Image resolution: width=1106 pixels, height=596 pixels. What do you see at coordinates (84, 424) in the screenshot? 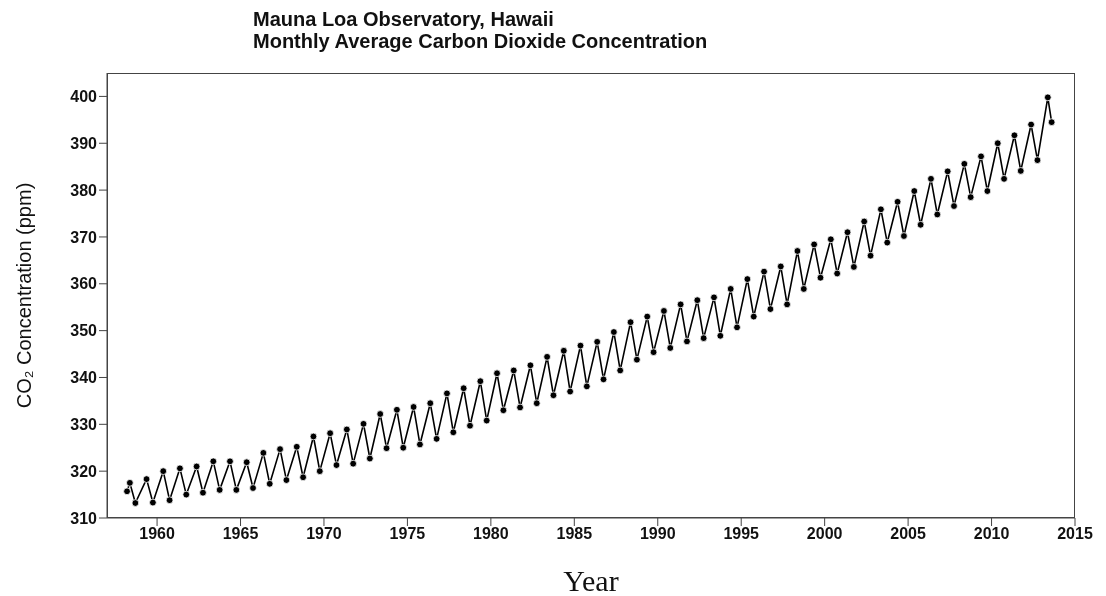
I see `y-tick-label: 330` at bounding box center [84, 424].